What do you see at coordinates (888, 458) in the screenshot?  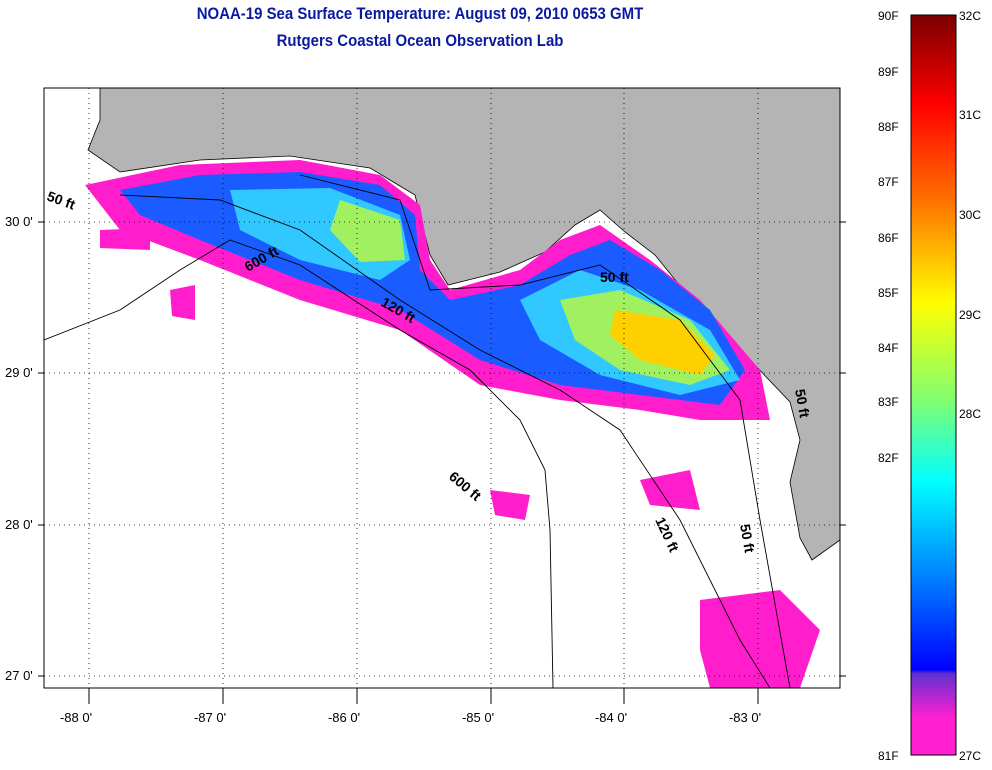 I see `colorbar-f-label: 82F` at bounding box center [888, 458].